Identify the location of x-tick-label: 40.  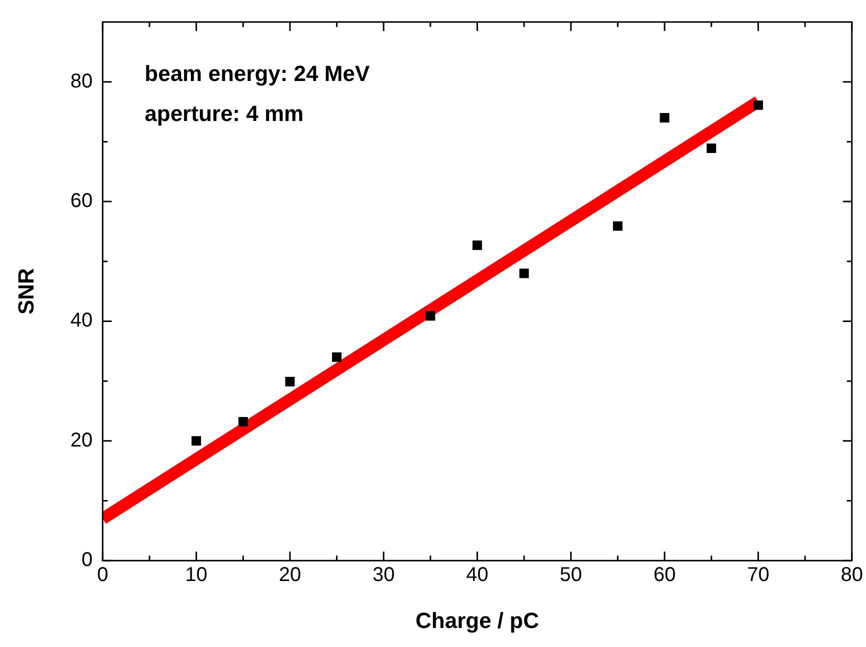
(477, 575).